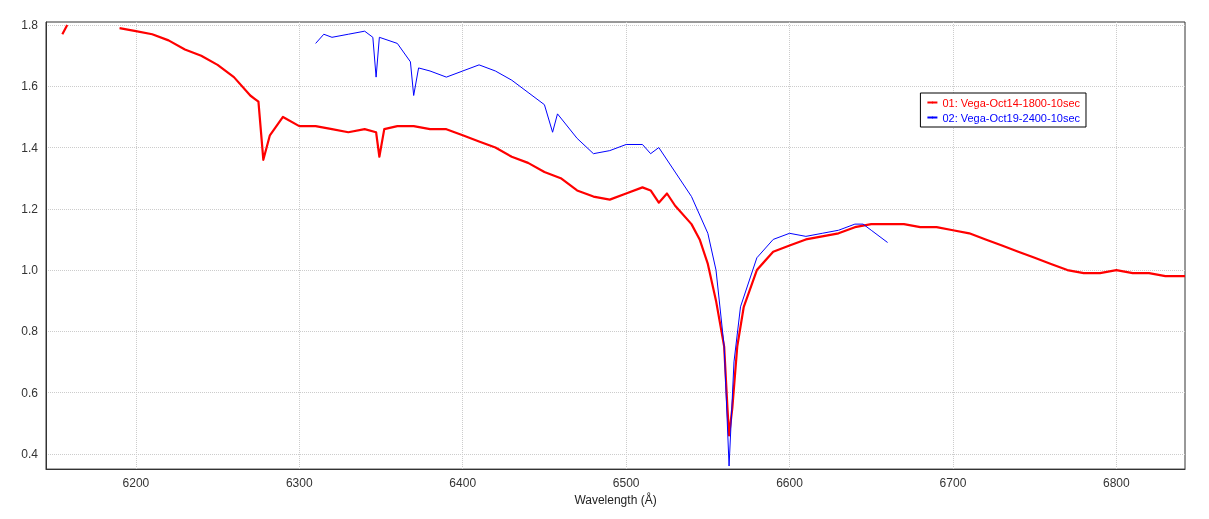 The image size is (1209, 519). What do you see at coordinates (30, 392) in the screenshot?
I see `y-tick-label: 0.6` at bounding box center [30, 392].